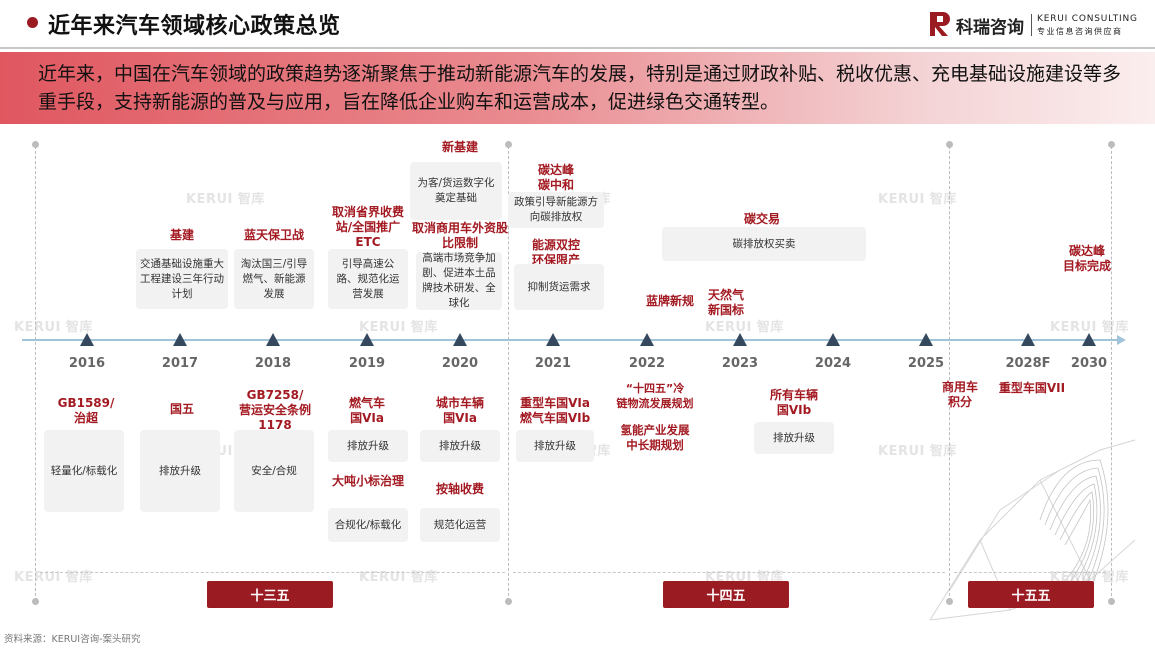  Describe the element at coordinates (459, 489) in the screenshot. I see `event-title: 按轴收费` at that location.